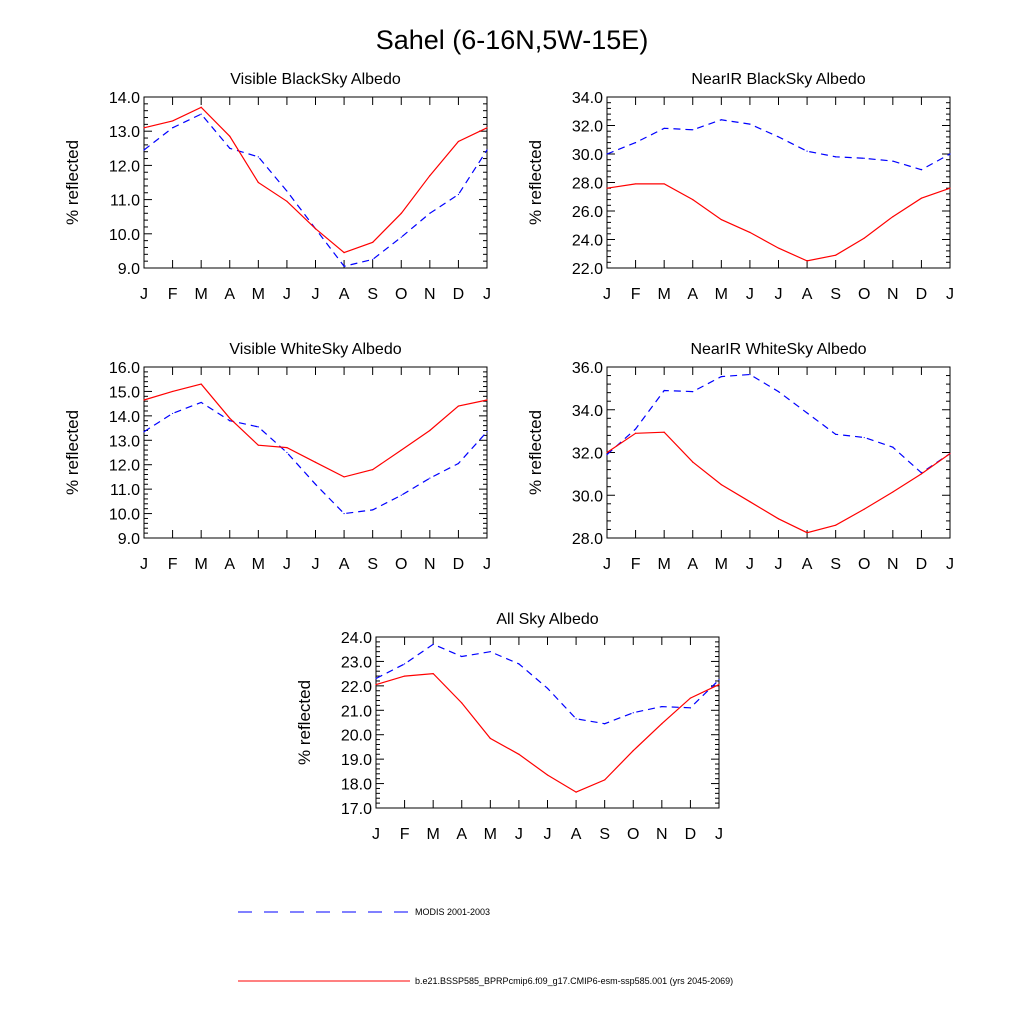 The image size is (1024, 1024). Describe the element at coordinates (587, 269) in the screenshot. I see `y-tick-label: 22.0` at that location.